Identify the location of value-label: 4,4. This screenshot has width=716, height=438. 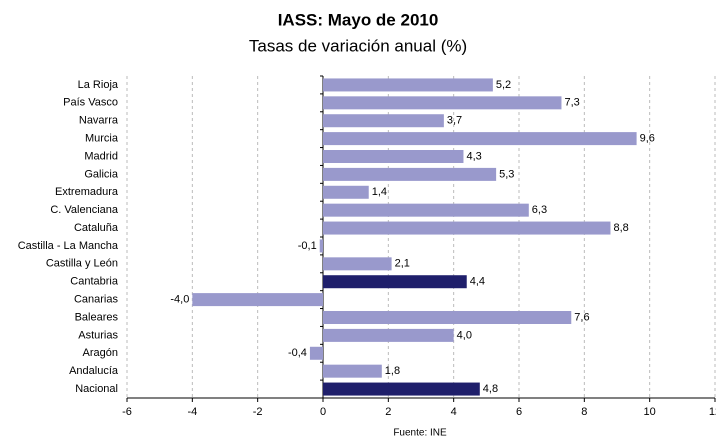
(477, 282).